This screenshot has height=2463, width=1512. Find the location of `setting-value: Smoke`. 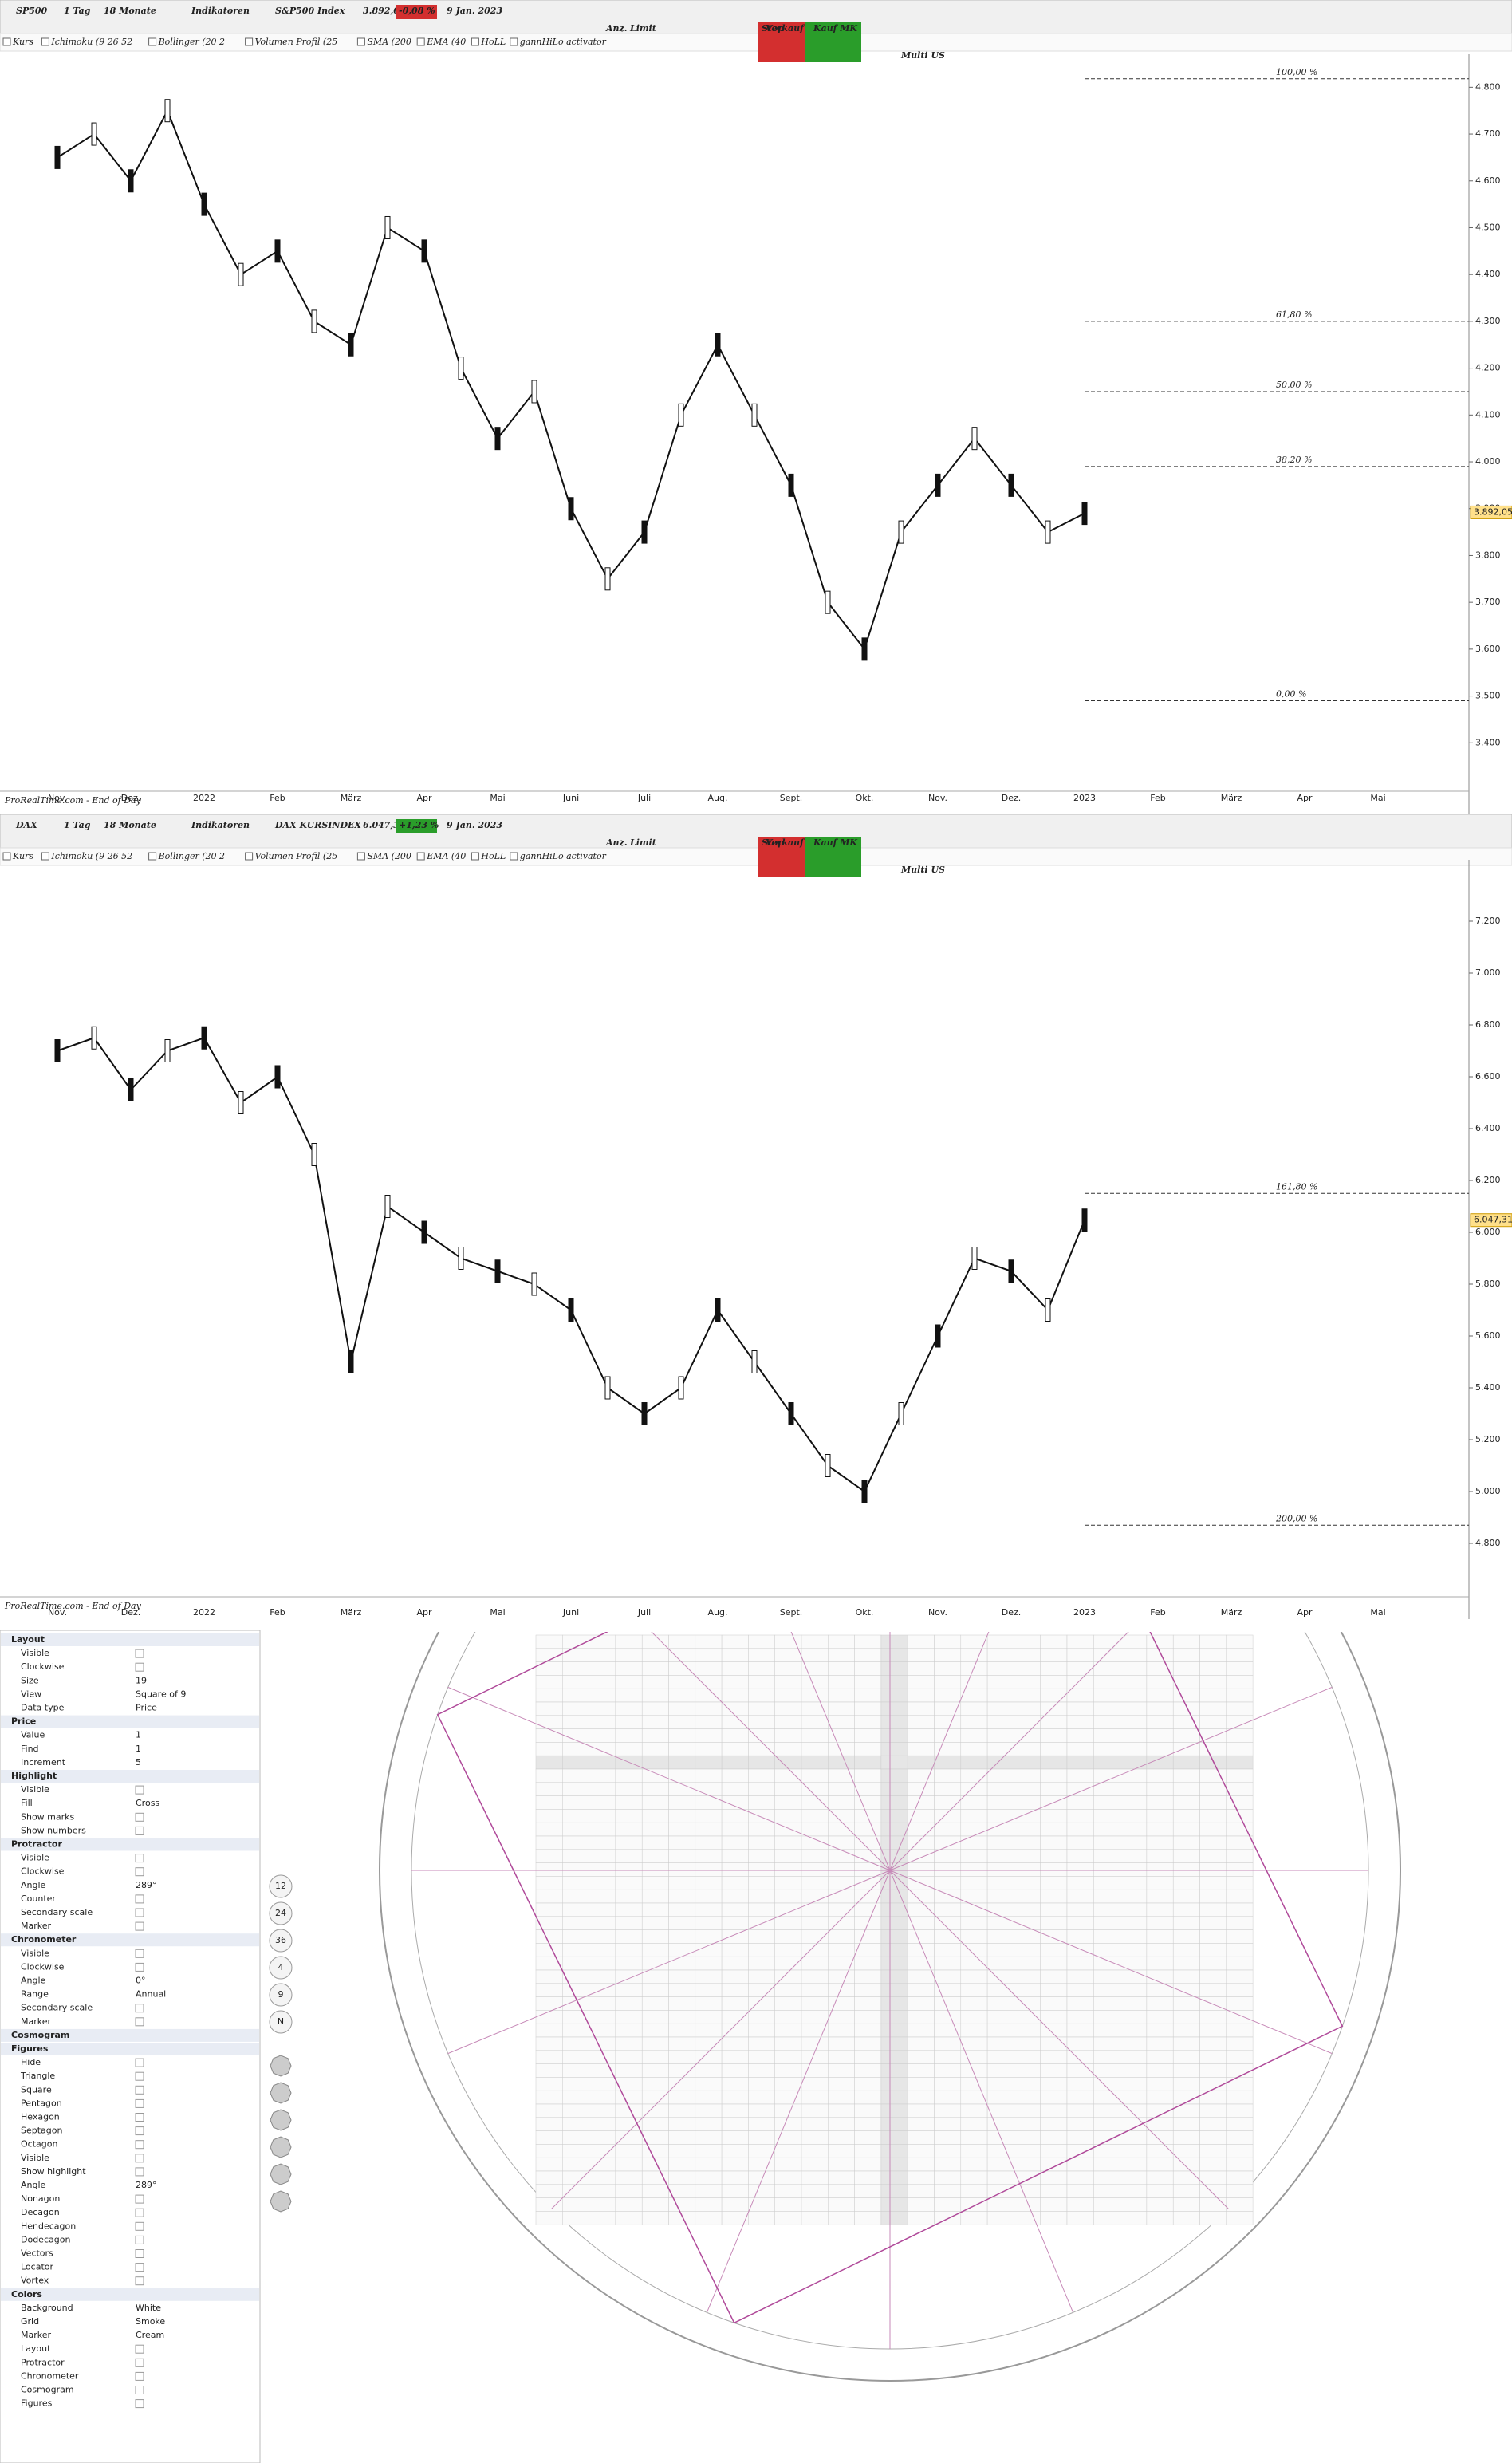

setting-value: Smoke is located at coordinates (150, 2321).